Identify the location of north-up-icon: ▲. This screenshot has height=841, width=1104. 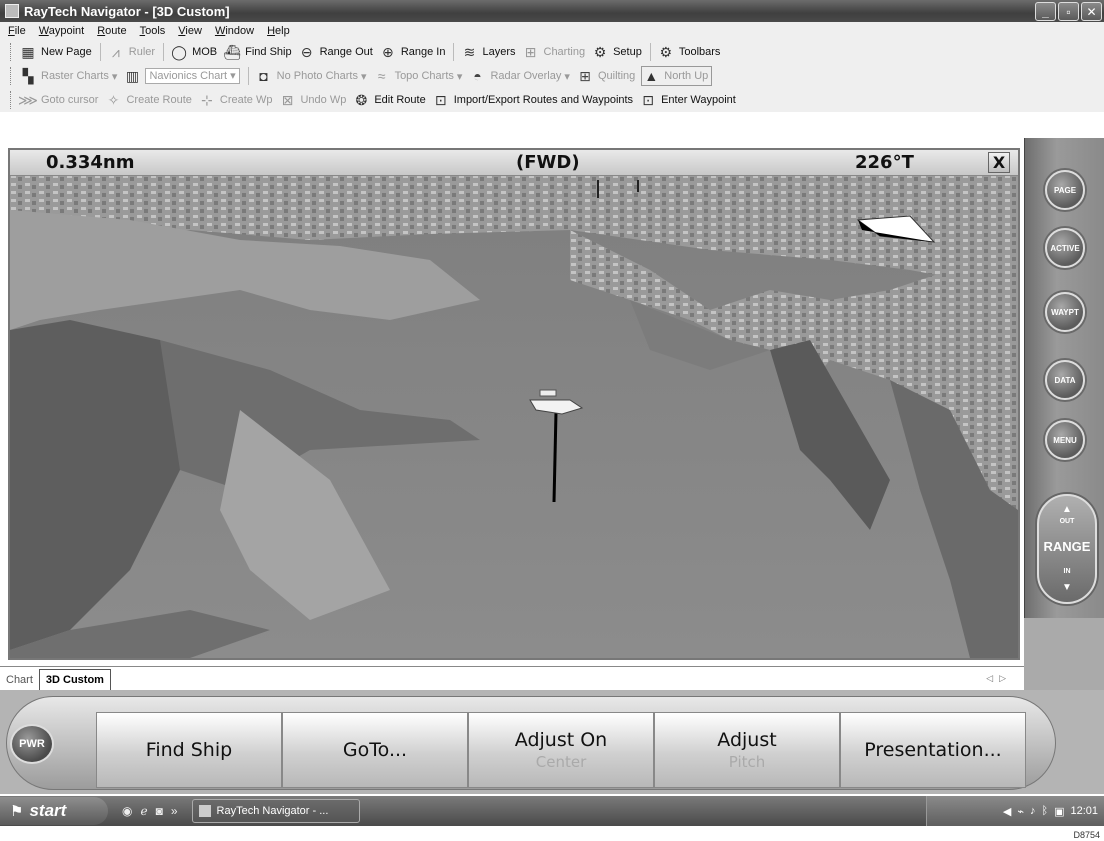
(651, 76).